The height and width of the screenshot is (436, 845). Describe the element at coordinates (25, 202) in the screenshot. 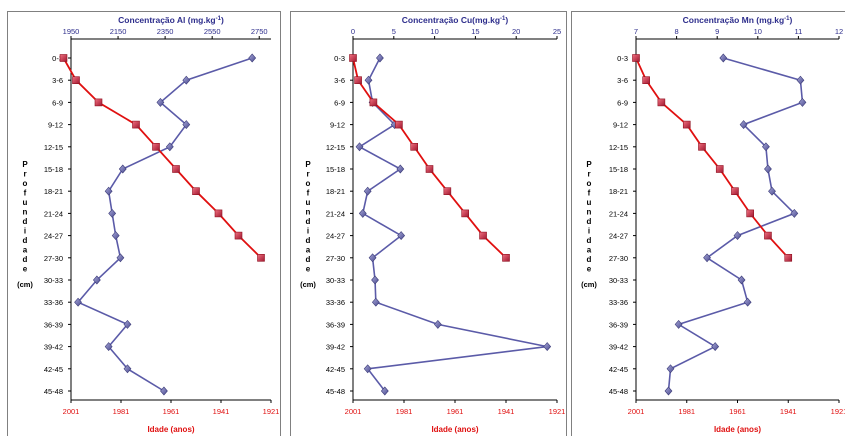

I see `y-axis-label-letter: u` at that location.